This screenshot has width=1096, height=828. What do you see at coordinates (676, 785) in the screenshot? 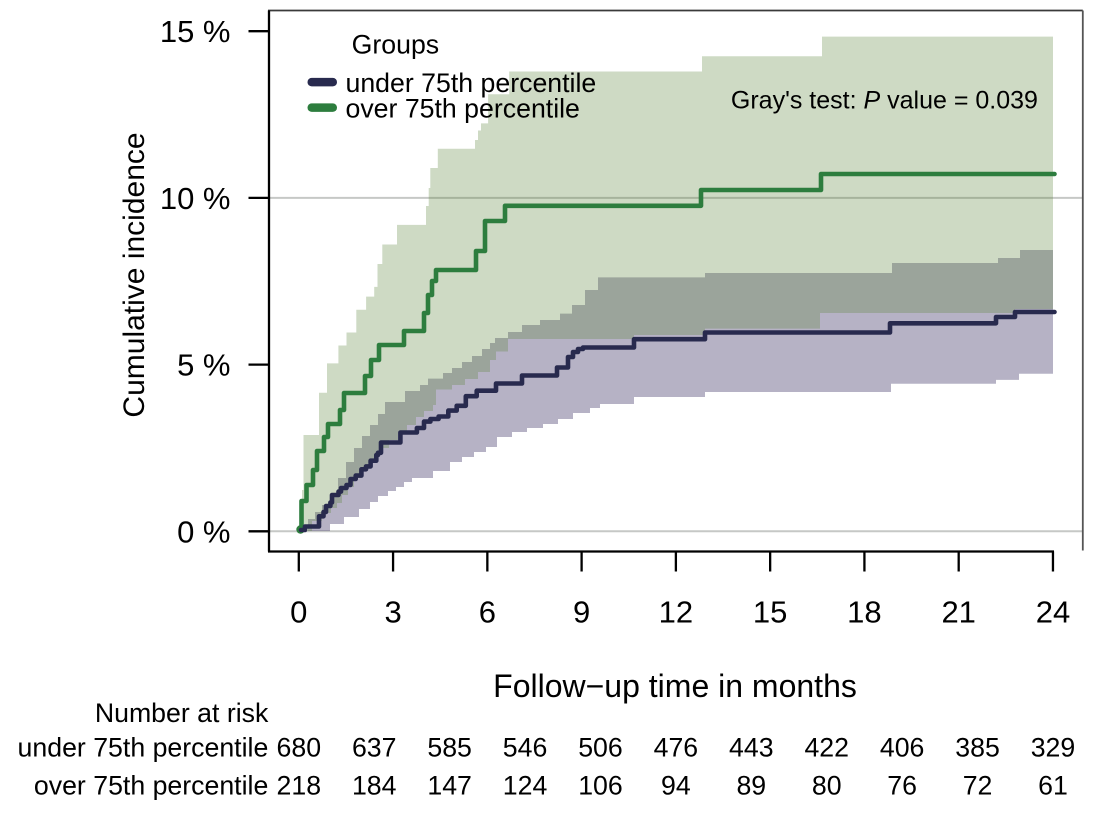
I see `svg-text: 94` at bounding box center [676, 785].